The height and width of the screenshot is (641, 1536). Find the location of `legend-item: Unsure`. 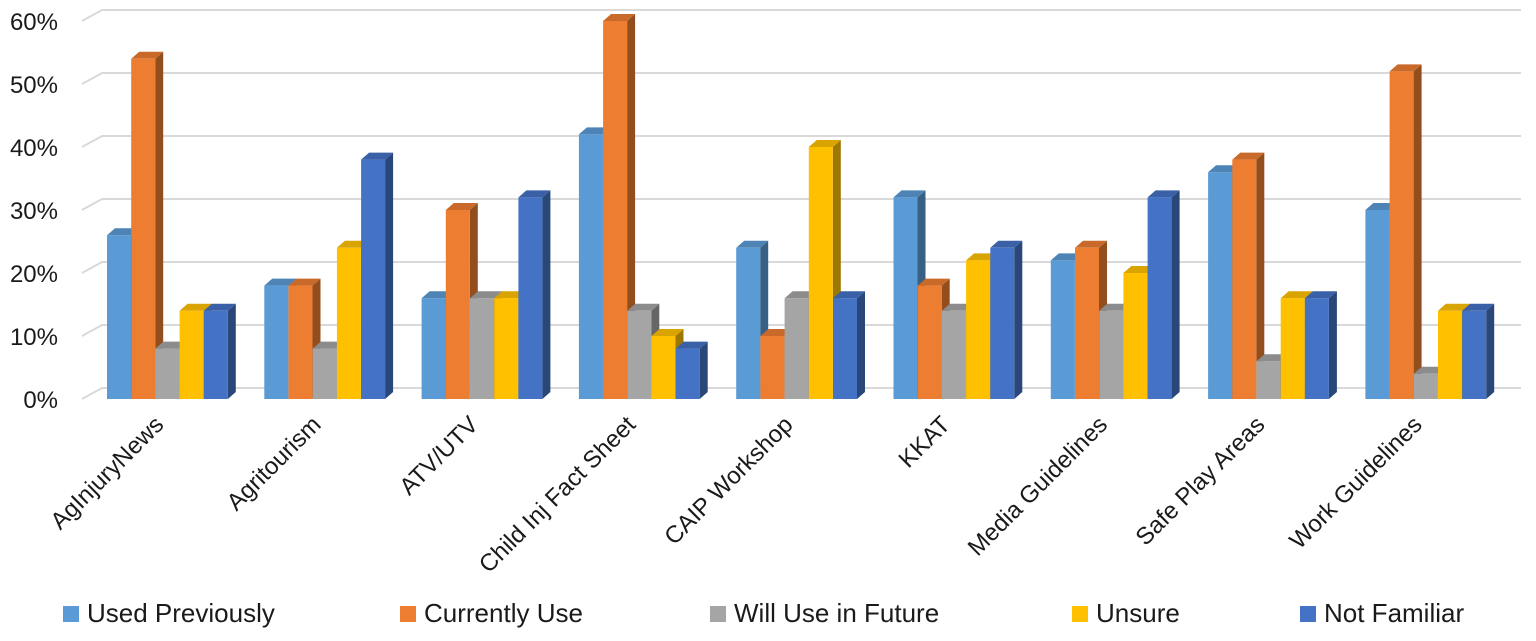

legend-item: Unsure is located at coordinates (1126, 613).